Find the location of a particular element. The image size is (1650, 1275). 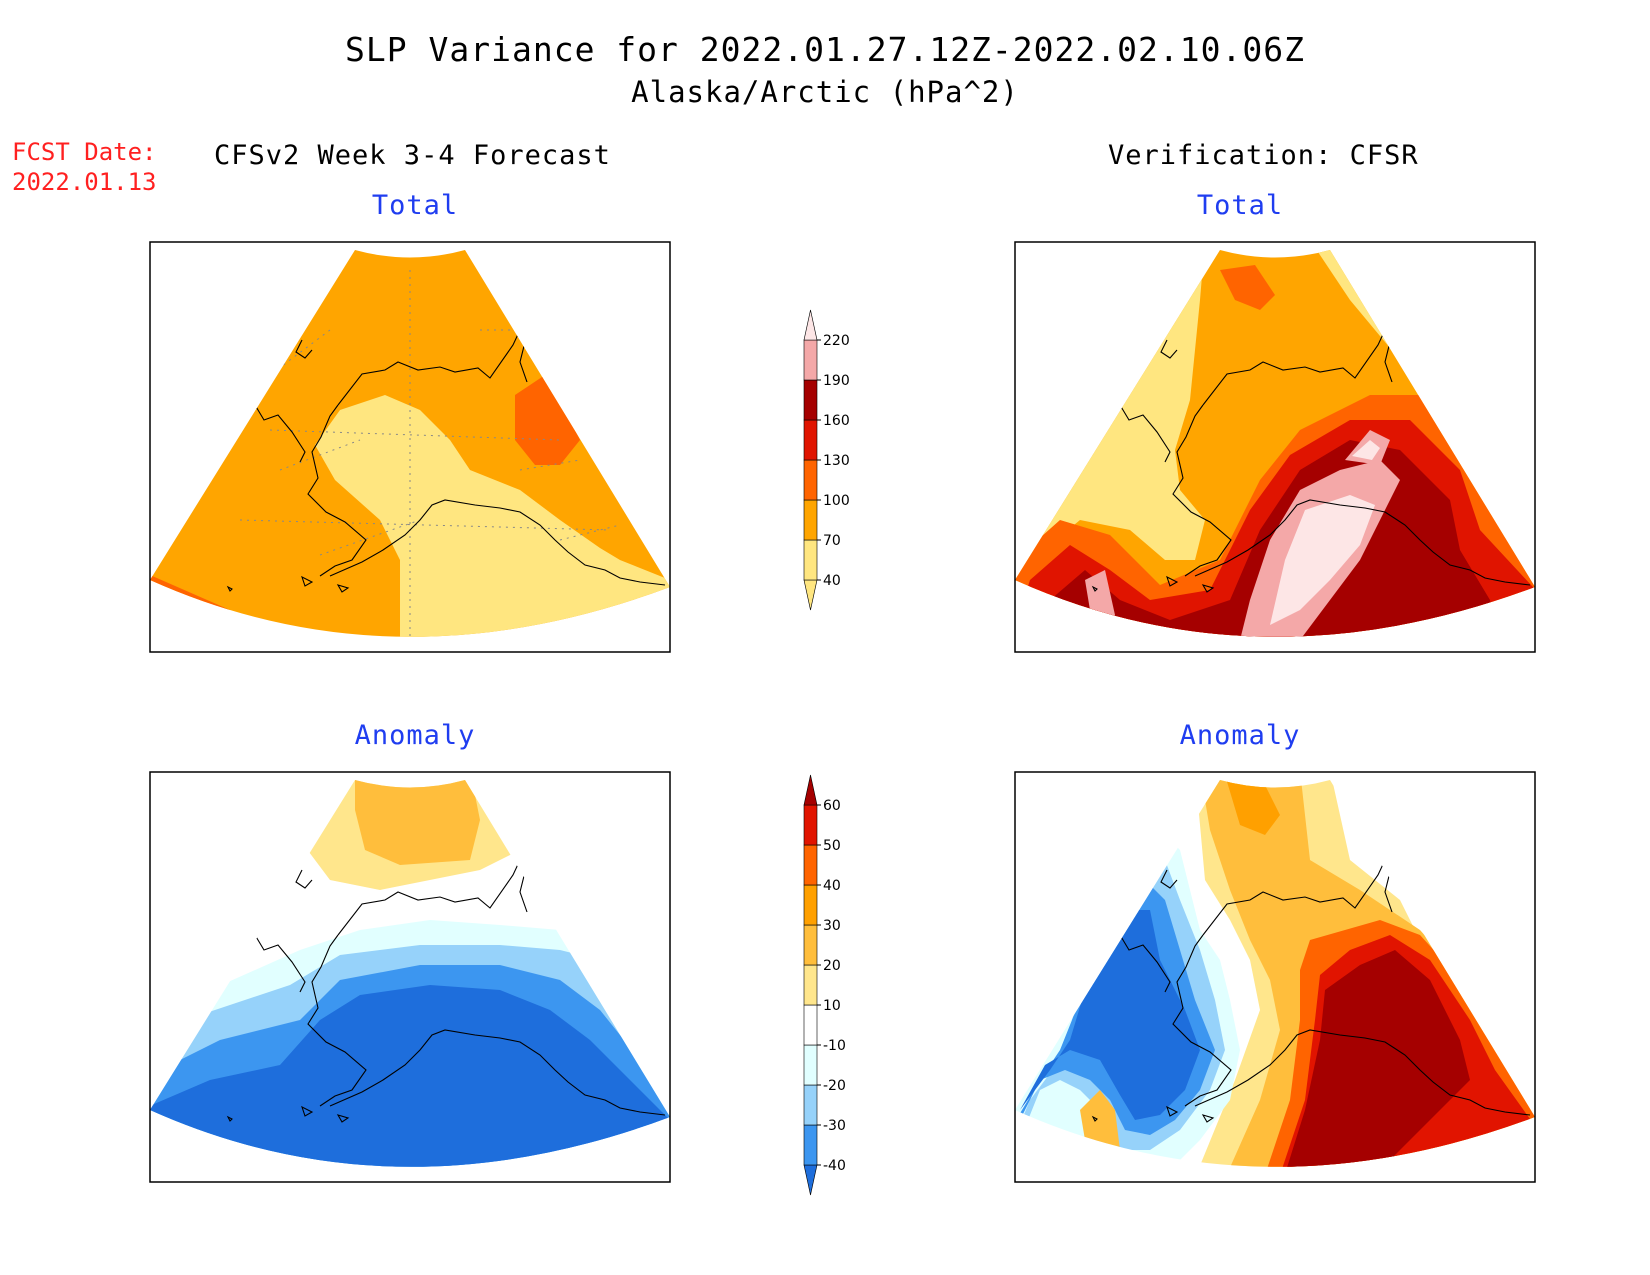

forecast-total-heading: Total is located at coordinates (415, 205).